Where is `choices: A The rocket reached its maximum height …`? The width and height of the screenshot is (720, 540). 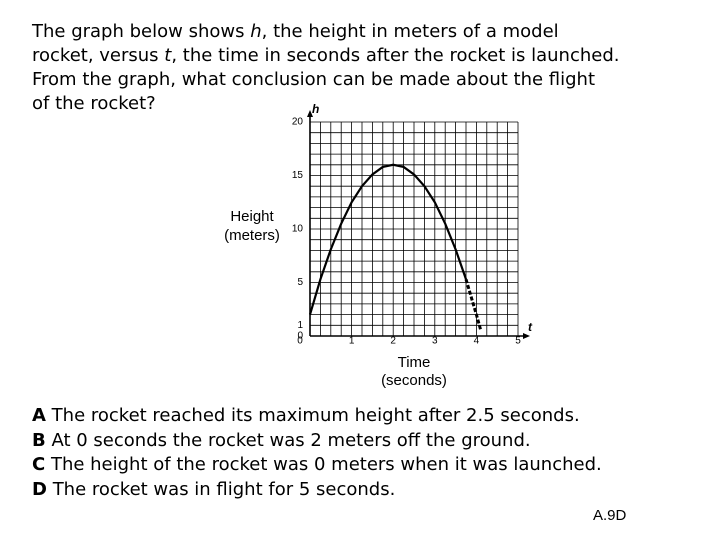 choices: A The rocket reached its maximum height … is located at coordinates (317, 453).